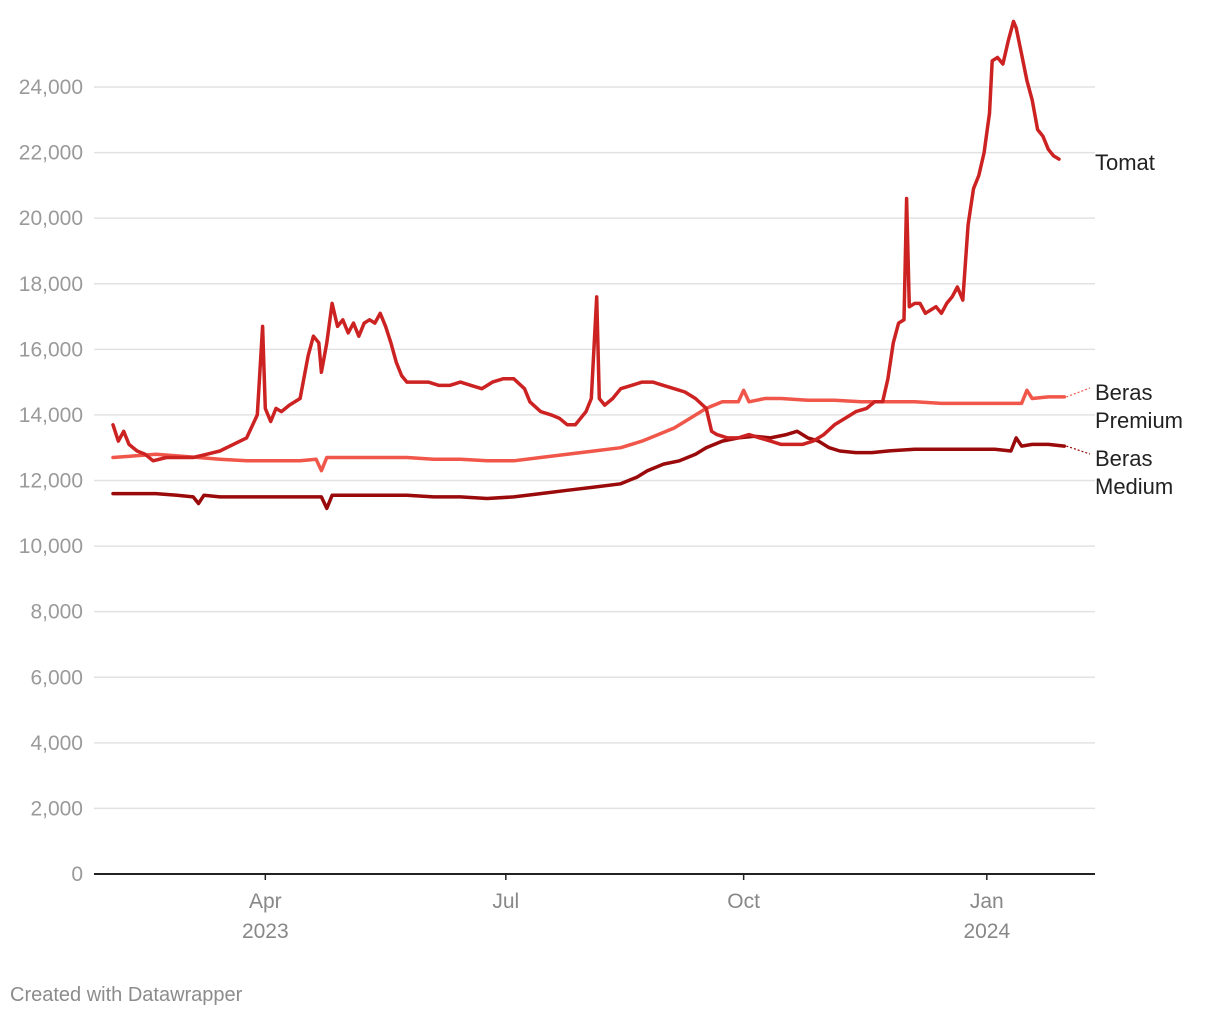  I want to click on x-axis: Apr 2023 Jul Oct Jan 2024, so click(626, 908).